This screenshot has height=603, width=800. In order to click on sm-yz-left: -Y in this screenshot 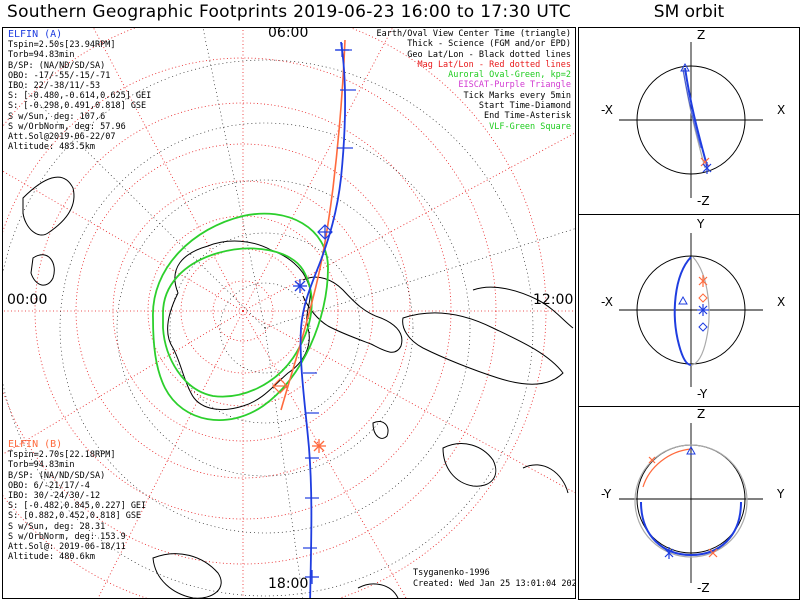, I will do `click(606, 494)`.